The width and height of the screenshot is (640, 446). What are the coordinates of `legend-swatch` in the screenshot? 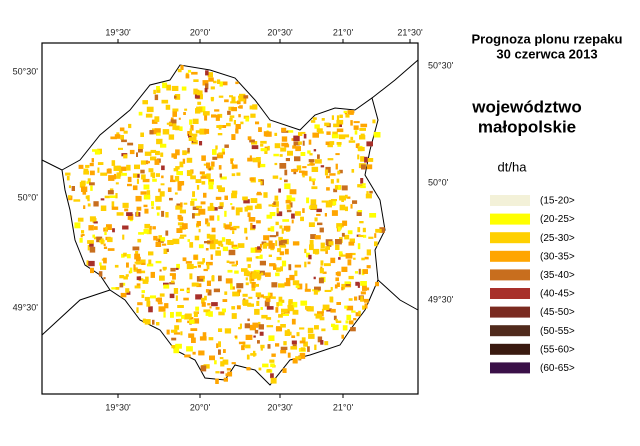 It's located at (510, 238).